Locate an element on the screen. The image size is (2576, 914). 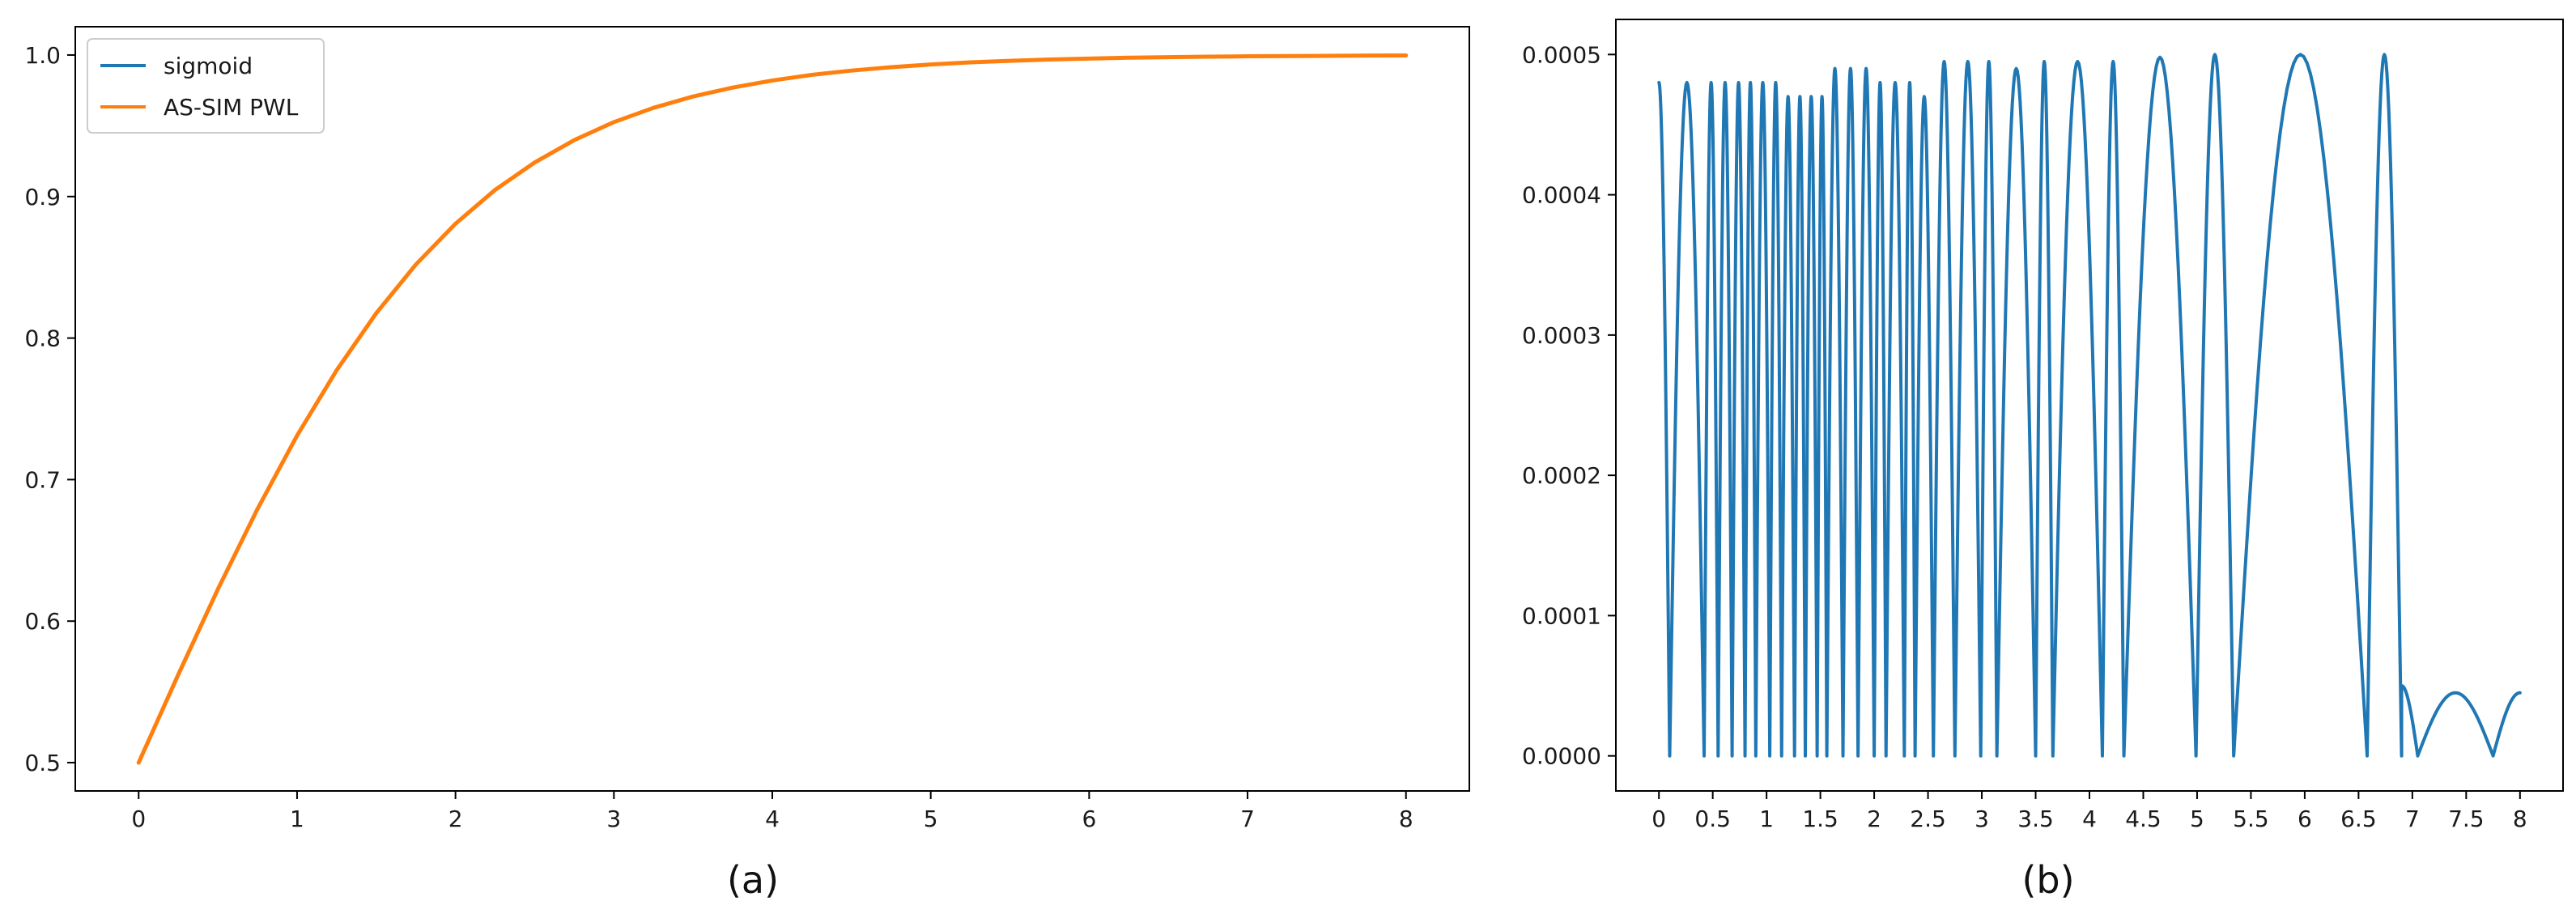
panel-a-xtick-label: 6 is located at coordinates (1089, 819).